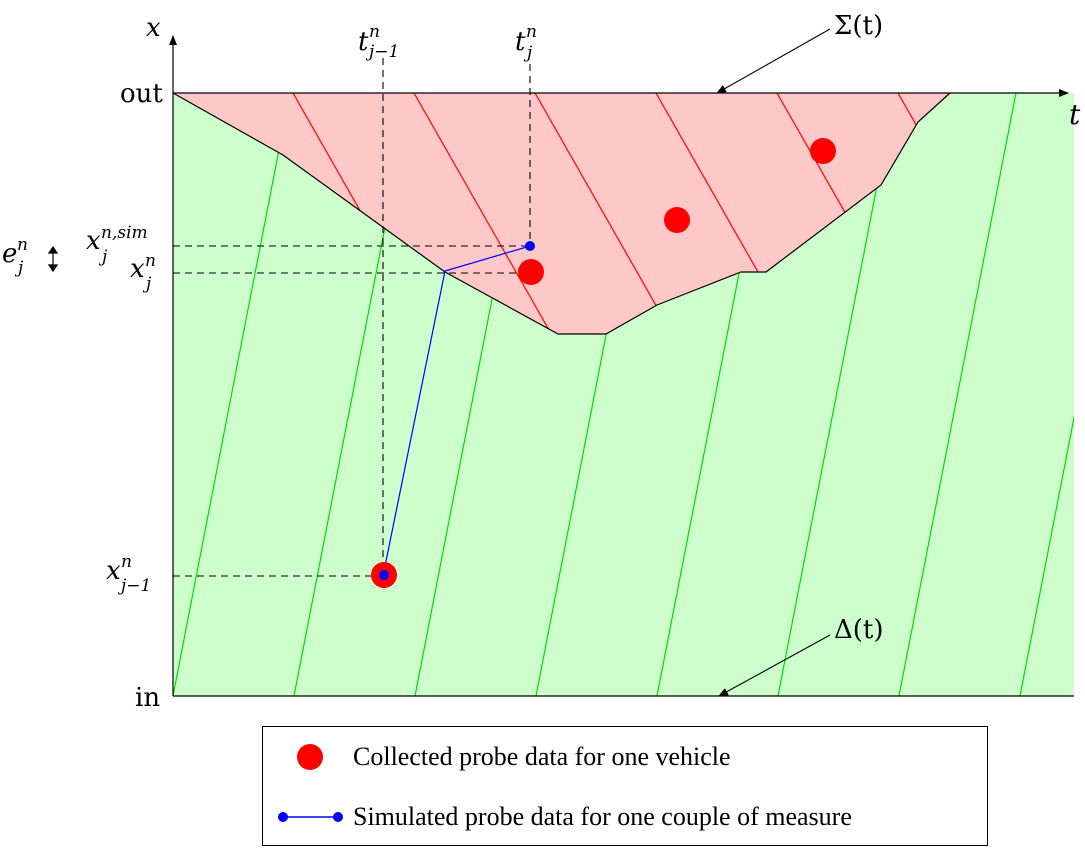 This screenshot has height=849, width=1085. Describe the element at coordinates (153, 28) in the screenshot. I see `x-axis-label: x` at that location.